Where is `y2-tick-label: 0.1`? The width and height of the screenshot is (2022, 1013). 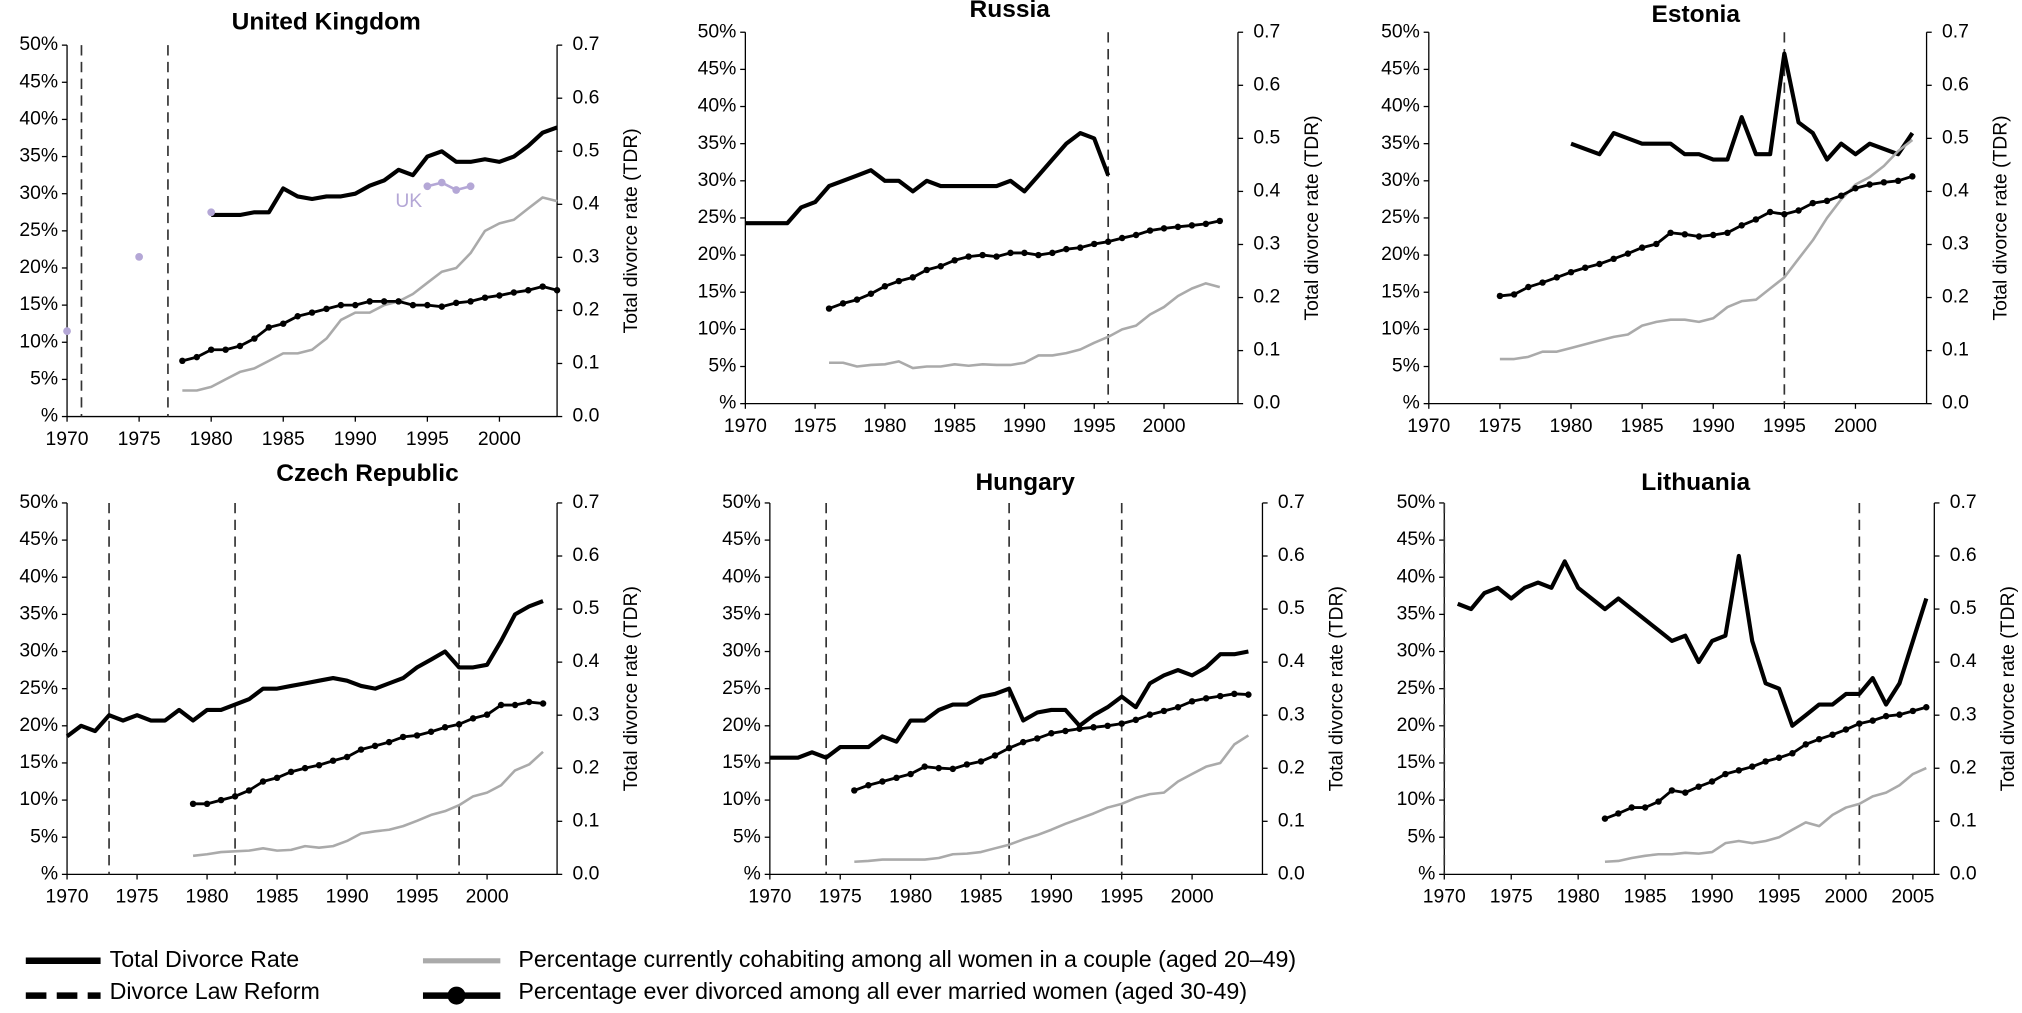 y2-tick-label: 0.1 is located at coordinates (1291, 820).